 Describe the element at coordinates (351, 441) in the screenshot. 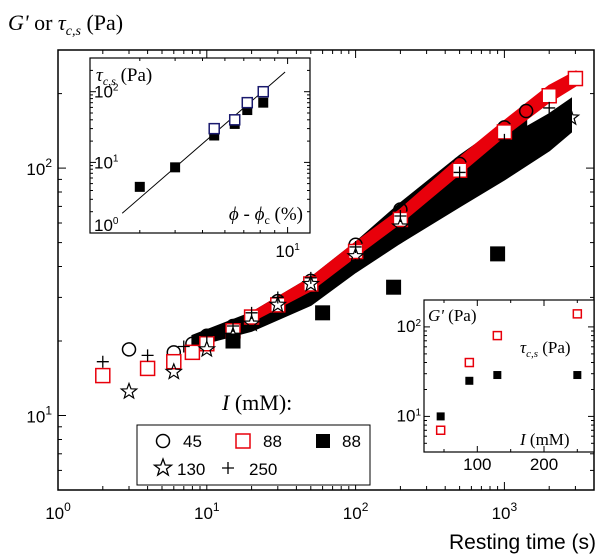

I see `legend-label-88-filled: 88` at that location.